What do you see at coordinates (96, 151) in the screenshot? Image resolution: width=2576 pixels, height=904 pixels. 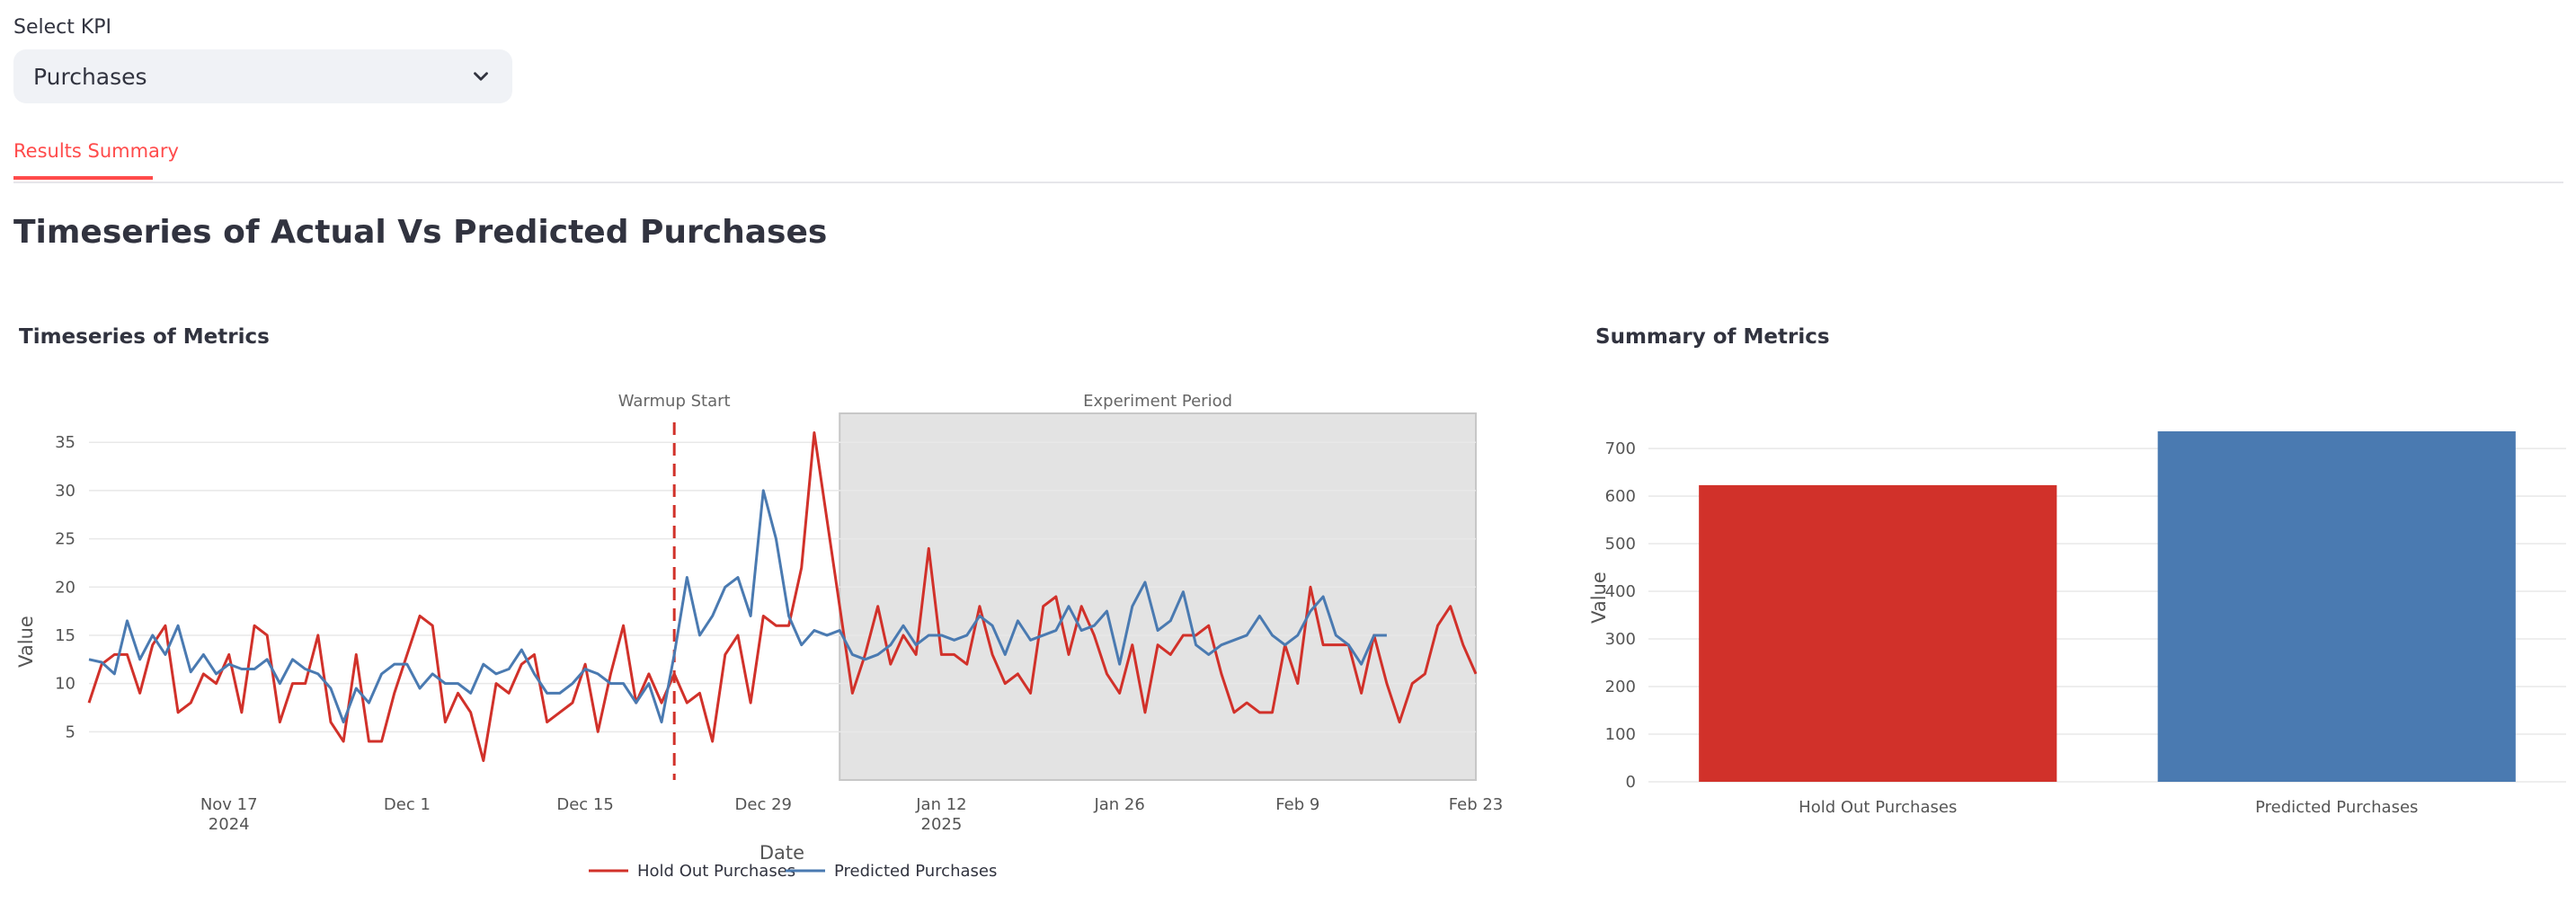 I see `tab-results-summary: Results Summary` at bounding box center [96, 151].